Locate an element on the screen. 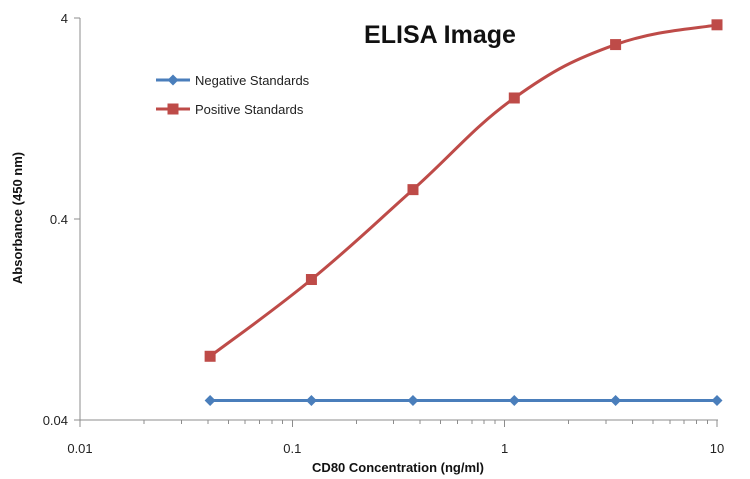  legend-item-negative-standards: Negative Standards is located at coordinates (233, 80).